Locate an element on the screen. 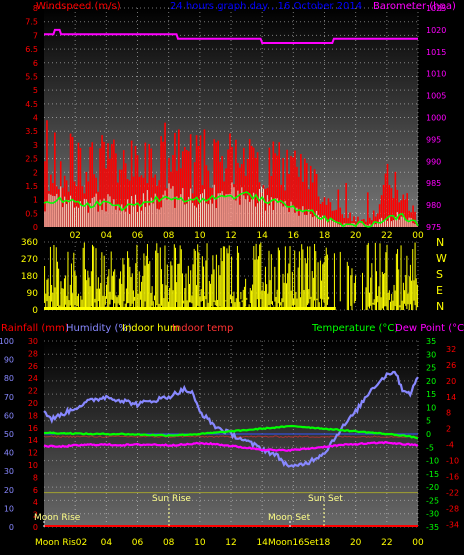 The image size is (464, 555). temperature-y-tick-label: 25 is located at coordinates (431, 368).